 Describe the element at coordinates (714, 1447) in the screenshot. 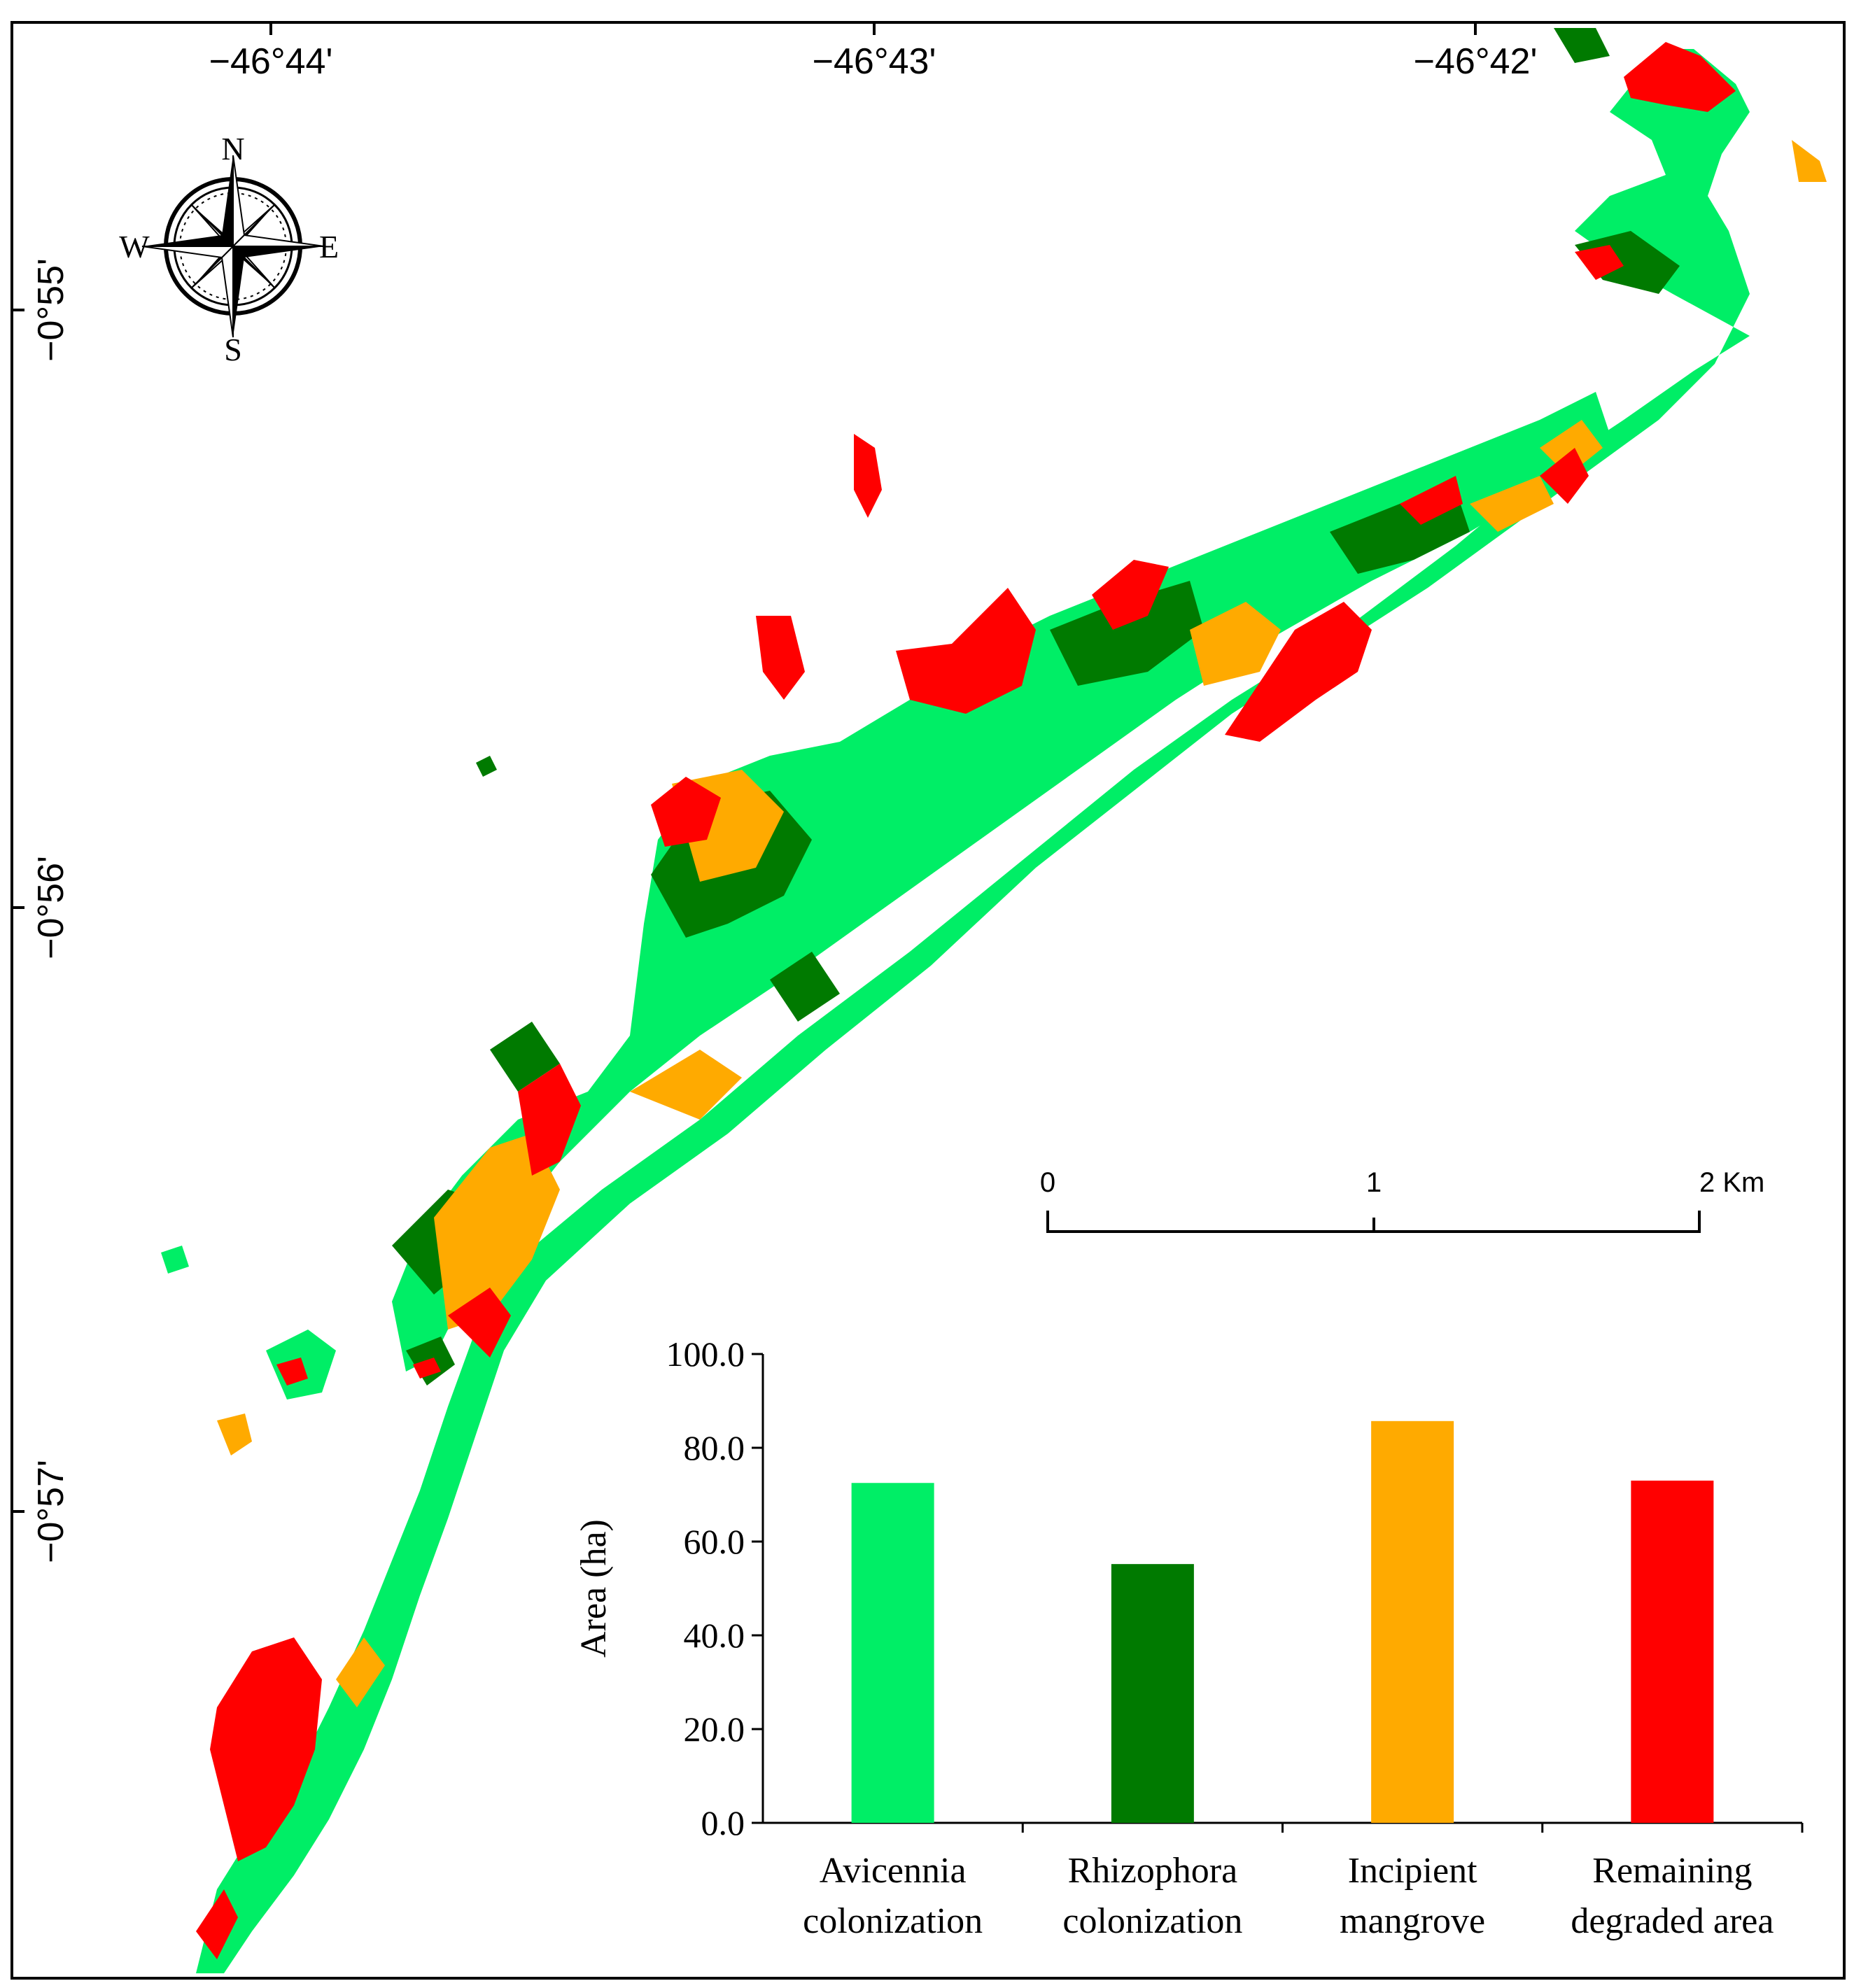

I see `chart-y-tick-label: 80.0` at that location.